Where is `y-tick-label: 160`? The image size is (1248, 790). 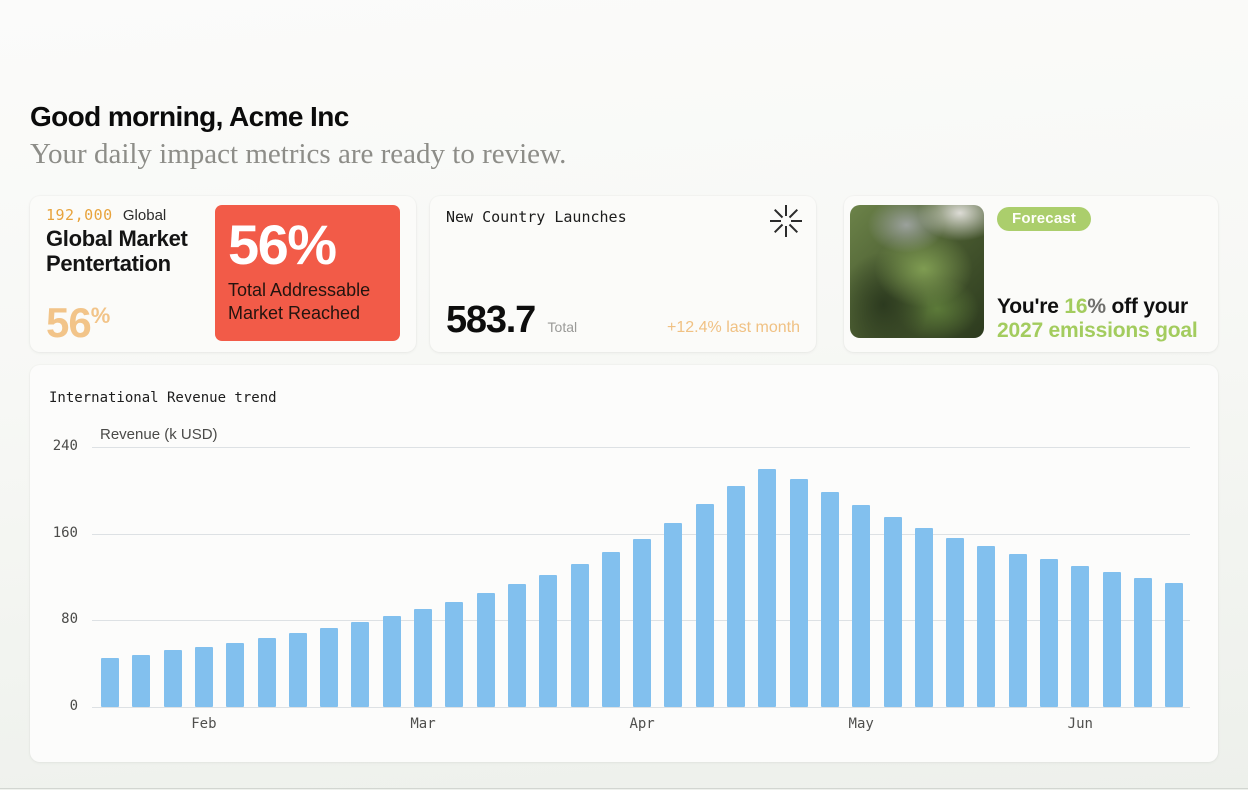
y-tick-label: 160 is located at coordinates (65, 532).